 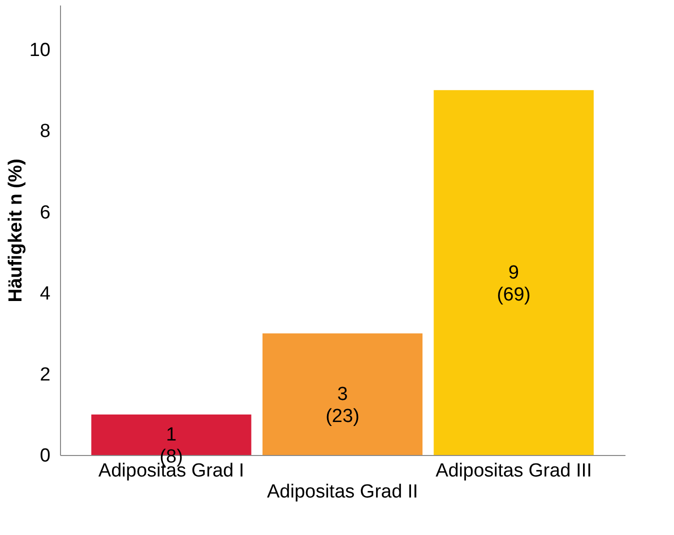 I want to click on y-tick-label: 8, so click(x=45, y=131).